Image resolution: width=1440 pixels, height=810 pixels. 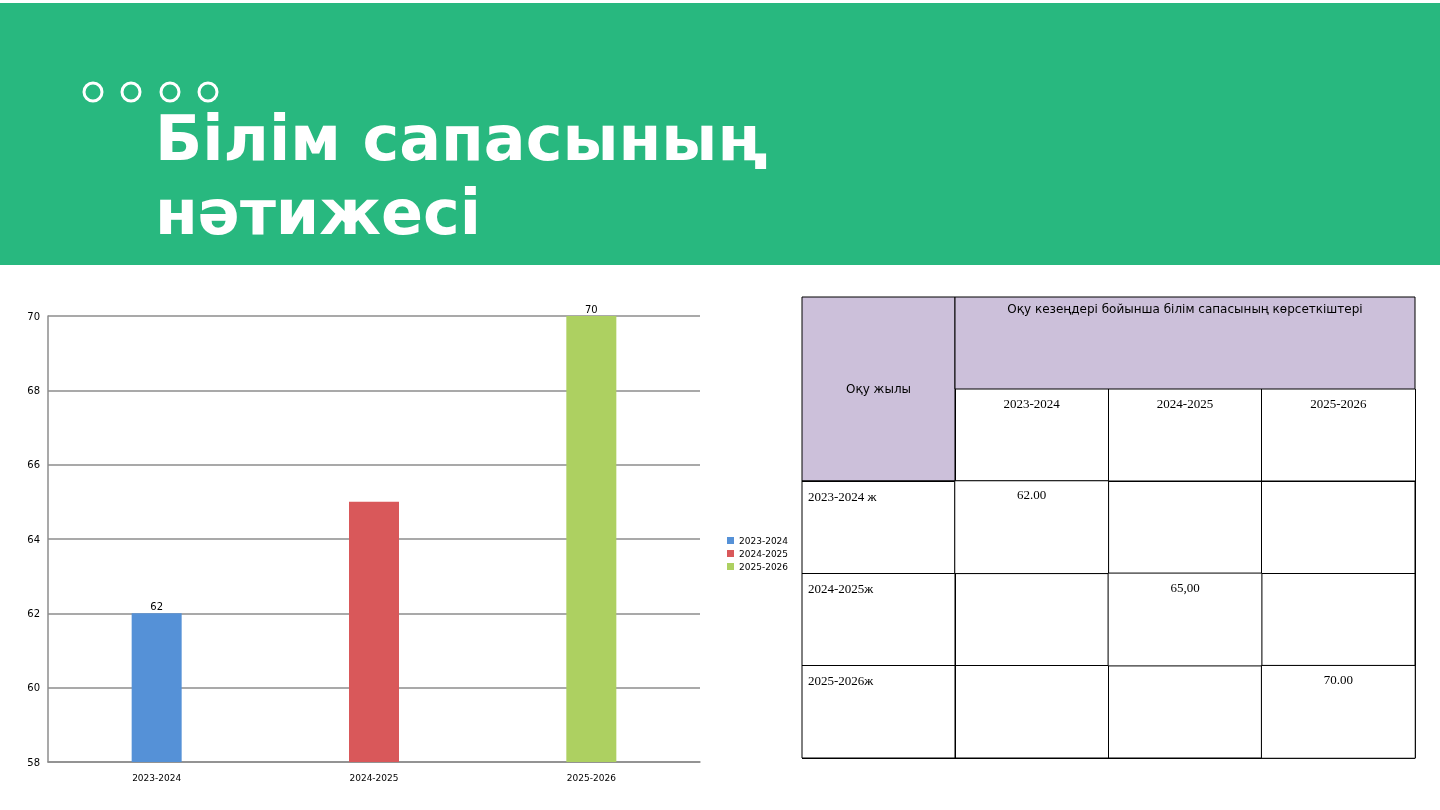 What do you see at coordinates (33, 688) in the screenshot?
I see `y-tick-label: 60` at bounding box center [33, 688].